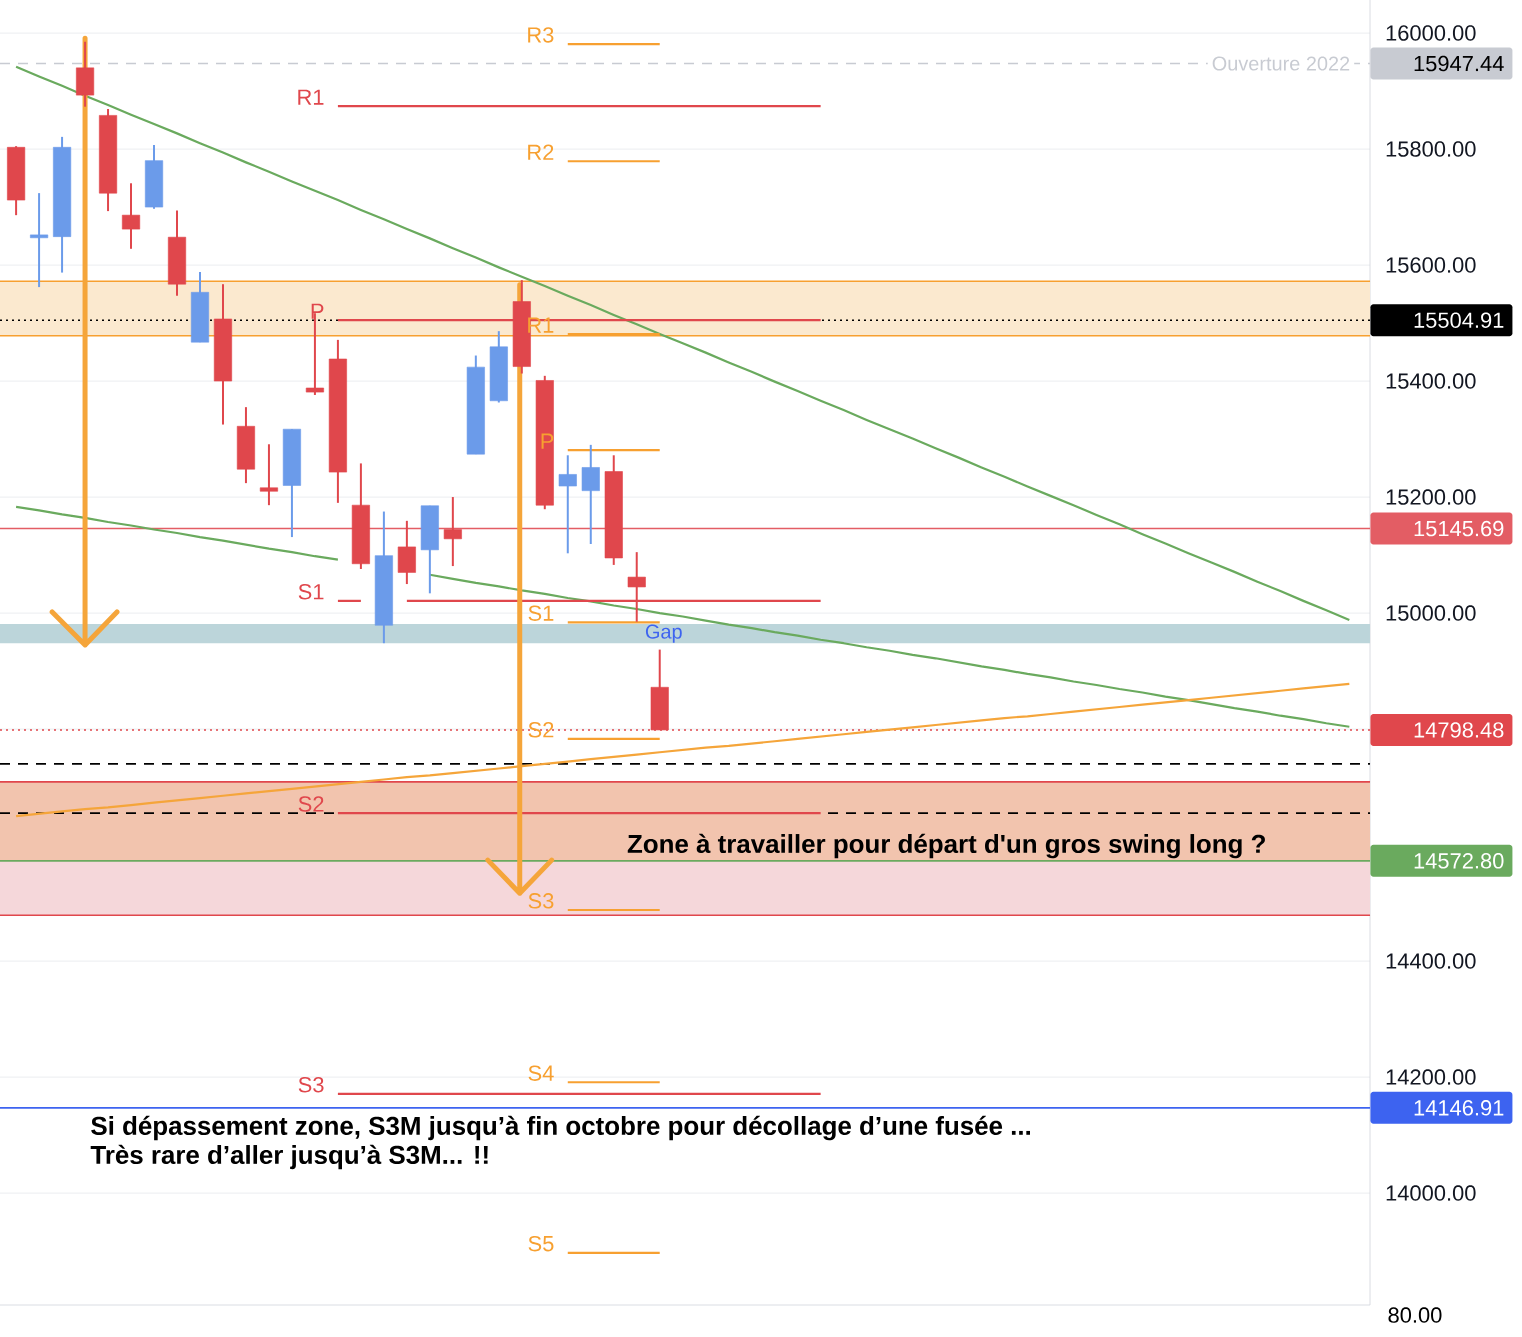 This screenshot has width=1522, height=1337. I want to click on series-label: R3, so click(541, 35).